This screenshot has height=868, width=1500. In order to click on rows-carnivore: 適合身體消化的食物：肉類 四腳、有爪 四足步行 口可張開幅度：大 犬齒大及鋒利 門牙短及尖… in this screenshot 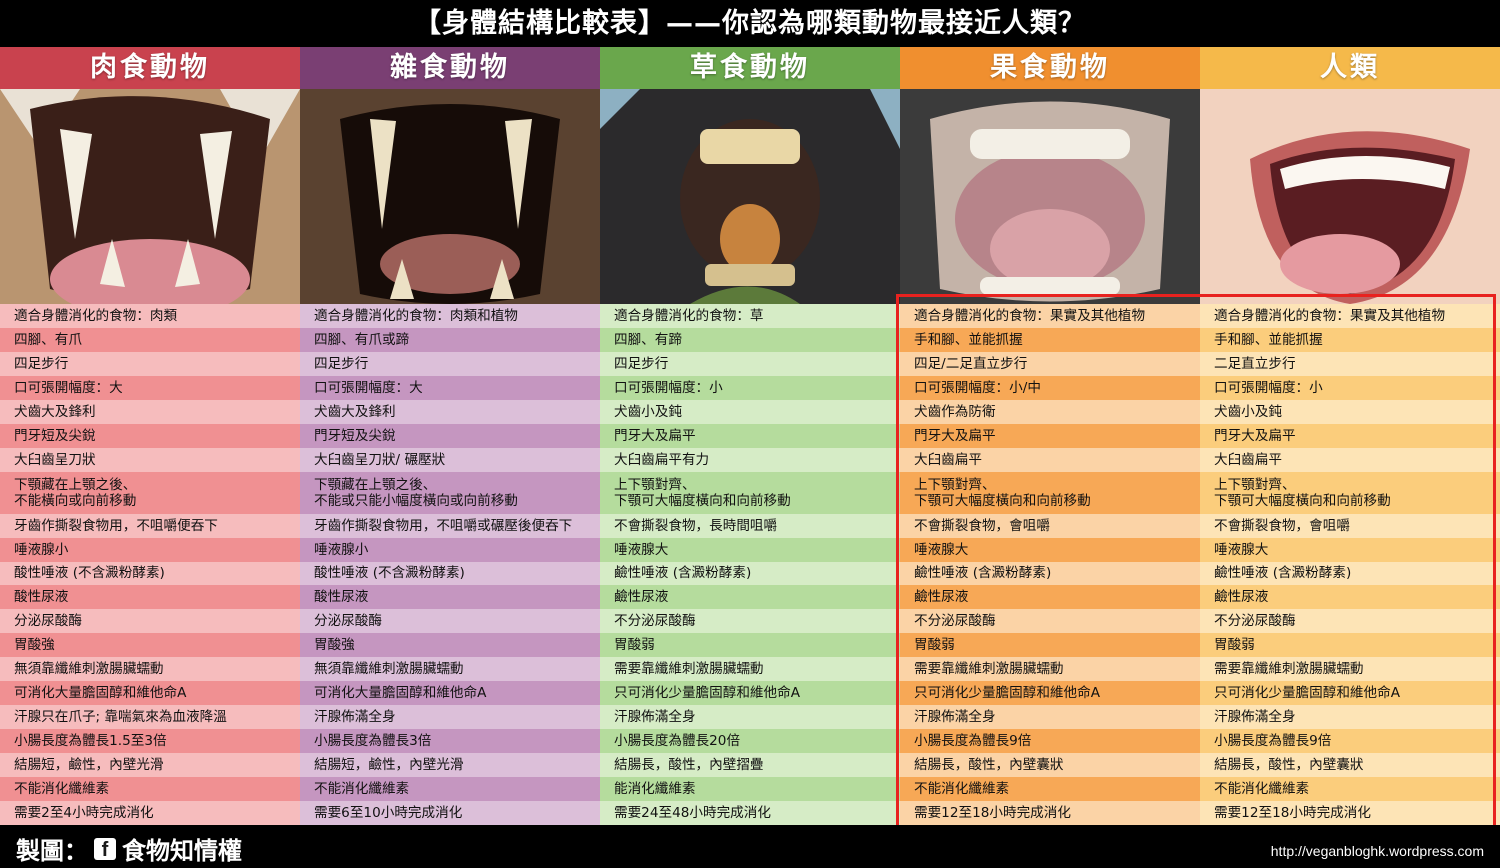, I will do `click(150, 564)`.